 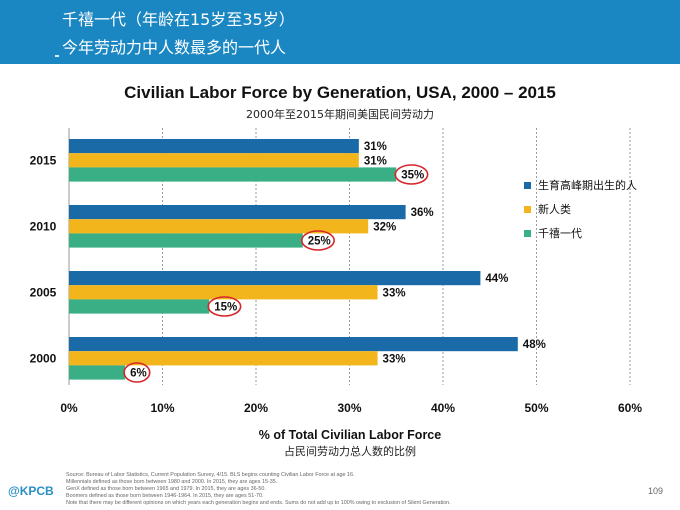 I want to click on header-corner-mark, so click(x=57, y=56).